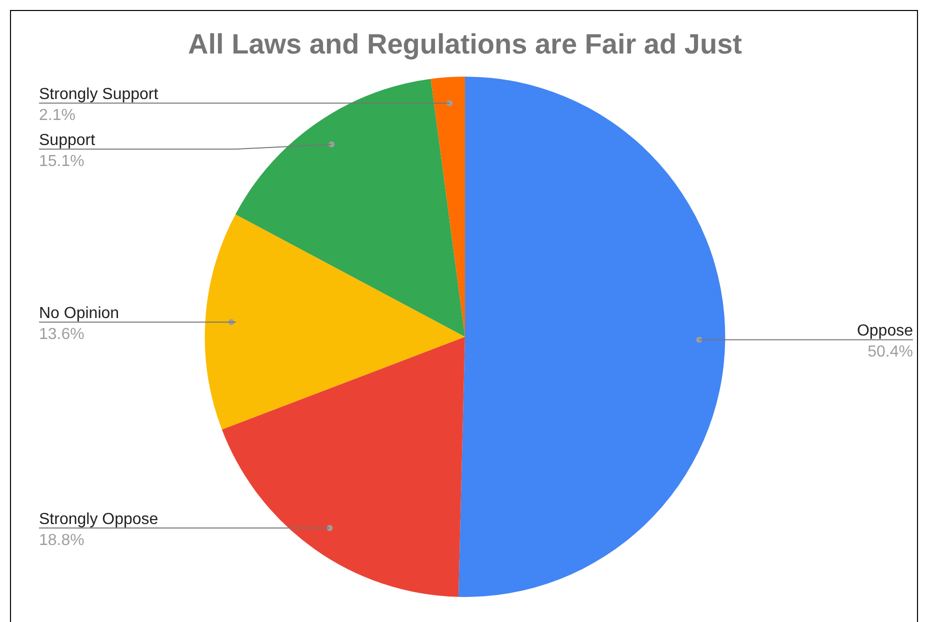  I want to click on slice-label: Oppose, so click(885, 331).